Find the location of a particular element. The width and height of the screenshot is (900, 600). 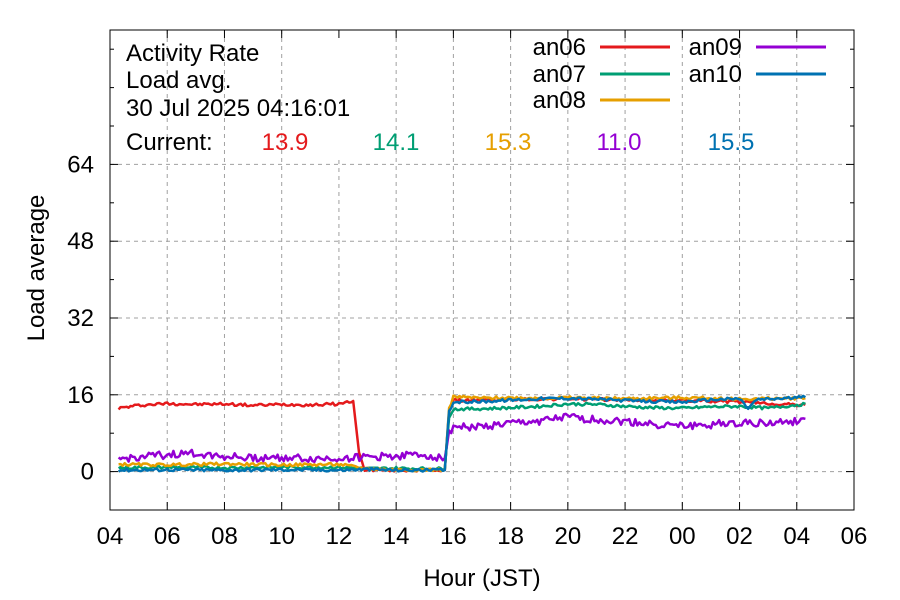

current-value-an10: 15.5 is located at coordinates (731, 142).